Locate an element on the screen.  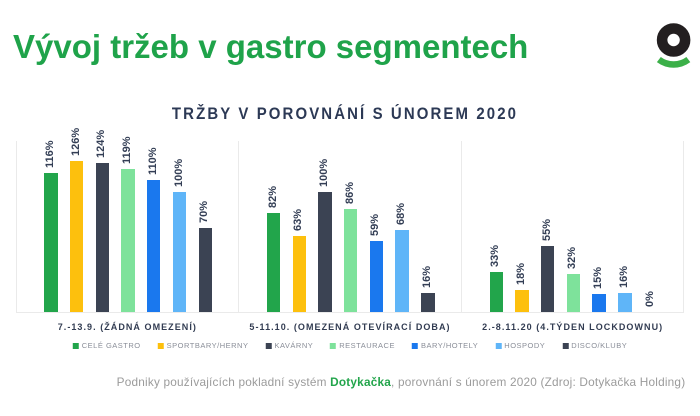
bar-value-label: 32% is located at coordinates (572, 257).